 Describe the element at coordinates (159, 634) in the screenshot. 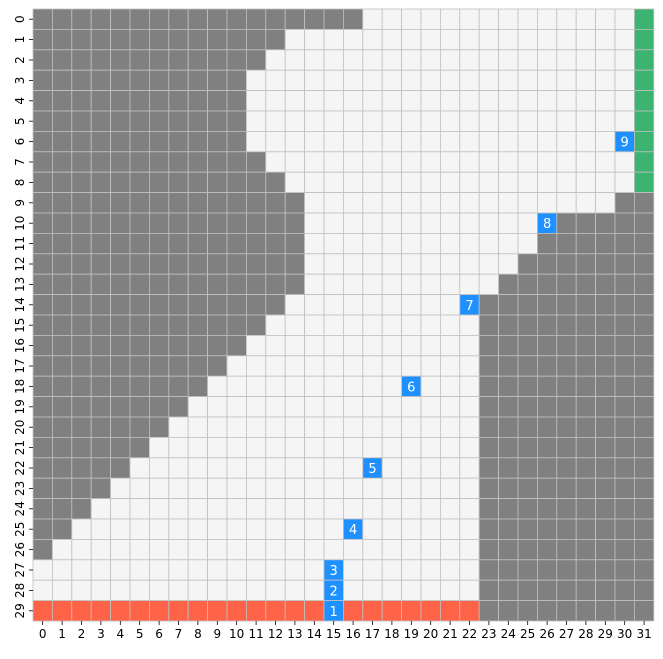

I see `x-tick-label: 6` at that location.